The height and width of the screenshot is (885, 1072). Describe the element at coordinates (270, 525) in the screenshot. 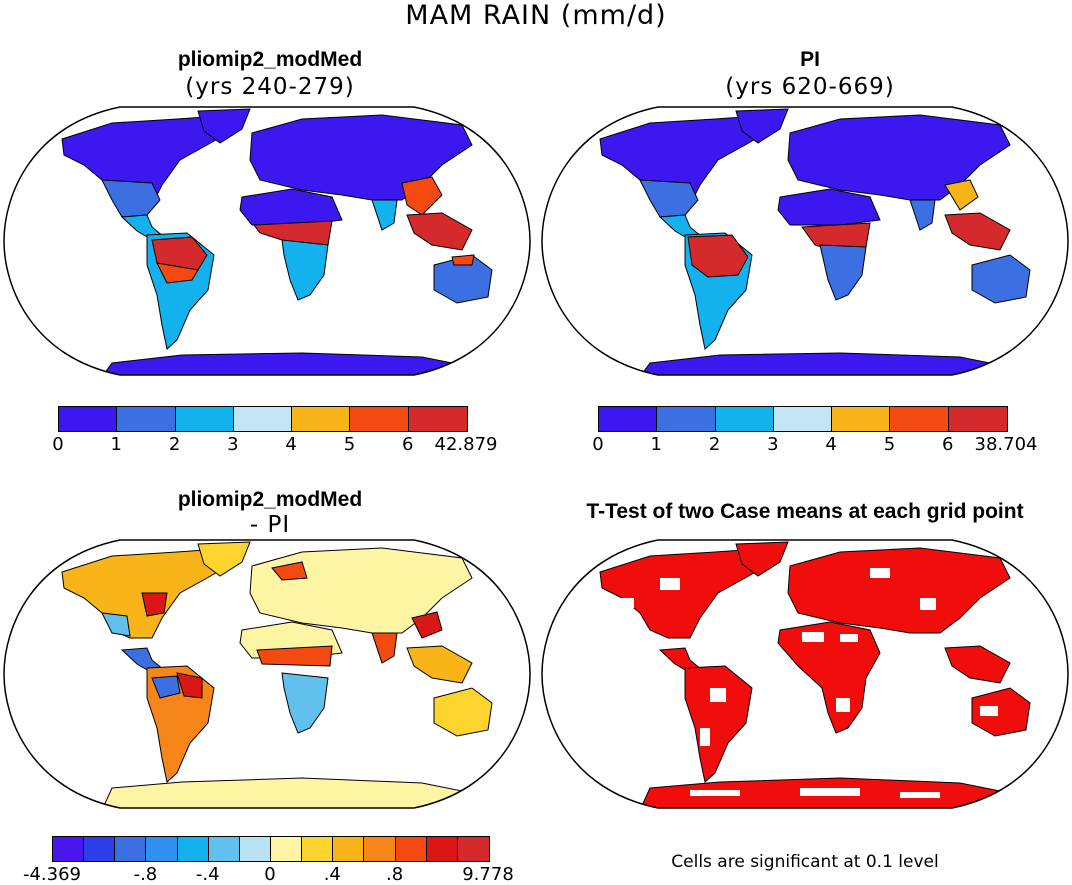

I see `panel-subtitle-bottom-left: - PI` at that location.